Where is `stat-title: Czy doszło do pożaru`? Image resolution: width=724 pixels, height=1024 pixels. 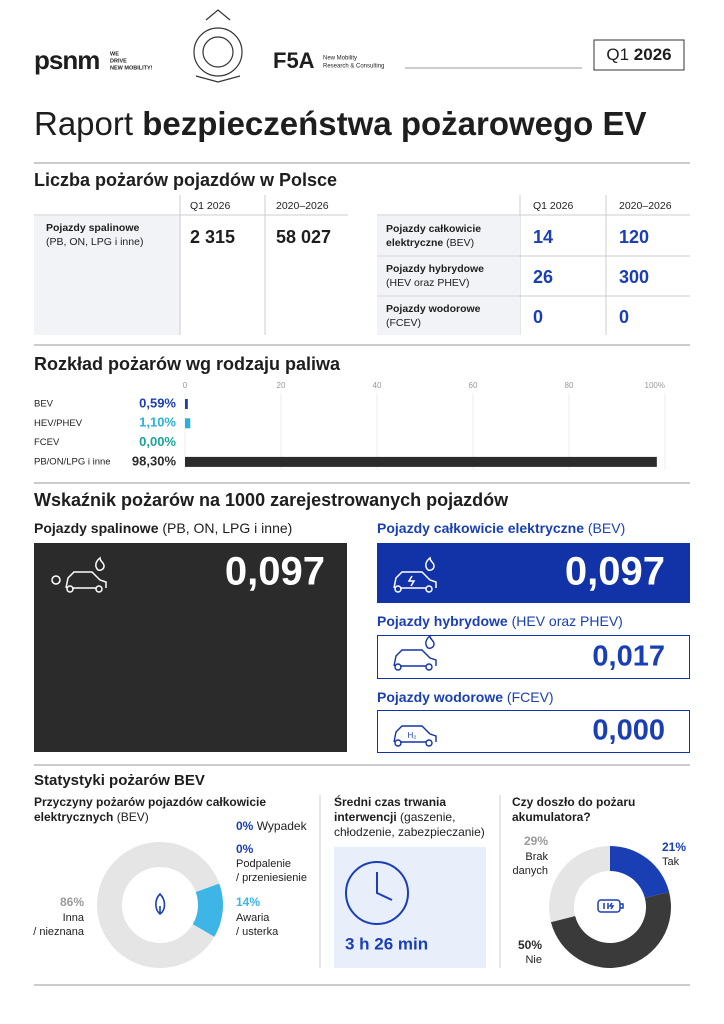 stat-title: Czy doszło do pożaru is located at coordinates (573, 802).